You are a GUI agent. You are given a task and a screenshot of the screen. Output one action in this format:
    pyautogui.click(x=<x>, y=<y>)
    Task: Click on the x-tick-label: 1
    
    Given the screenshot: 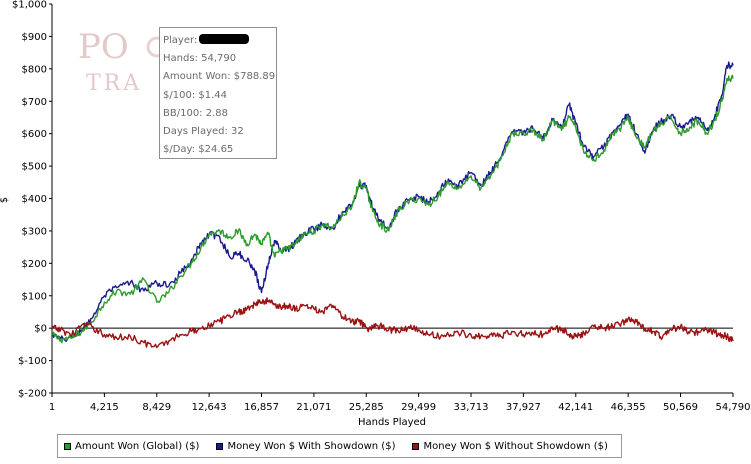 What is the action you would take?
    pyautogui.click(x=52, y=407)
    